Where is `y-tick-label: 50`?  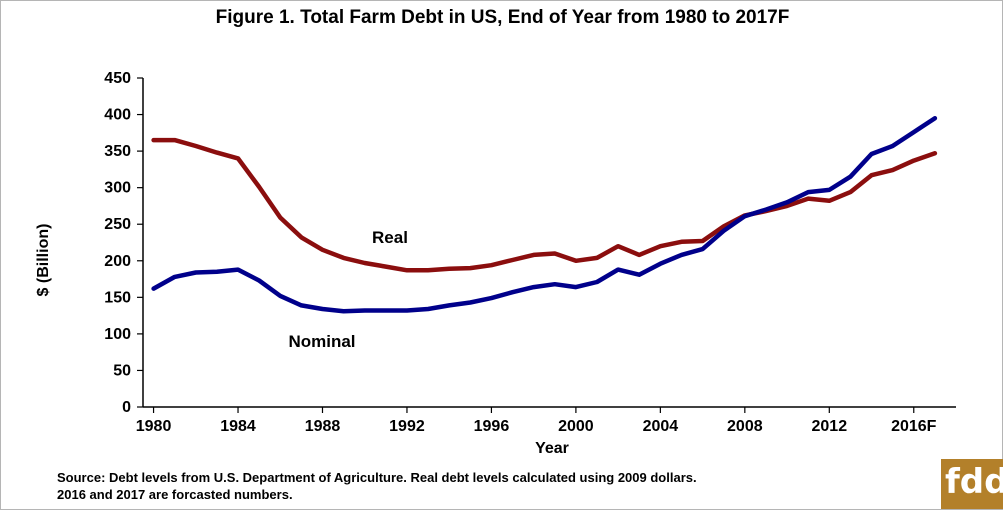 y-tick-label: 50 is located at coordinates (122, 370).